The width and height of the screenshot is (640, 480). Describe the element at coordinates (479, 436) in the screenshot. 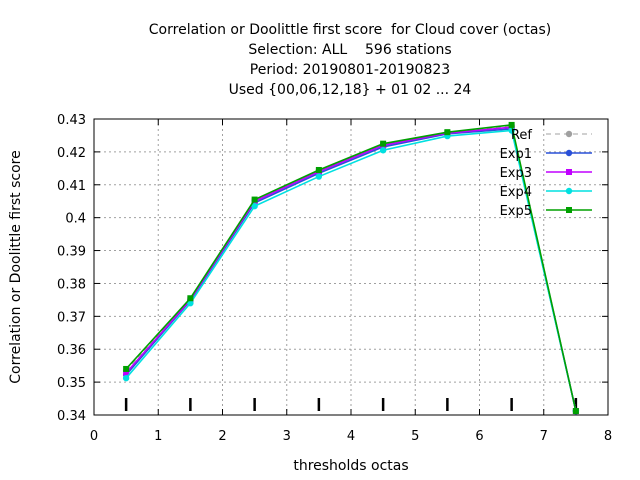

I see `x-tick-label: 6` at that location.